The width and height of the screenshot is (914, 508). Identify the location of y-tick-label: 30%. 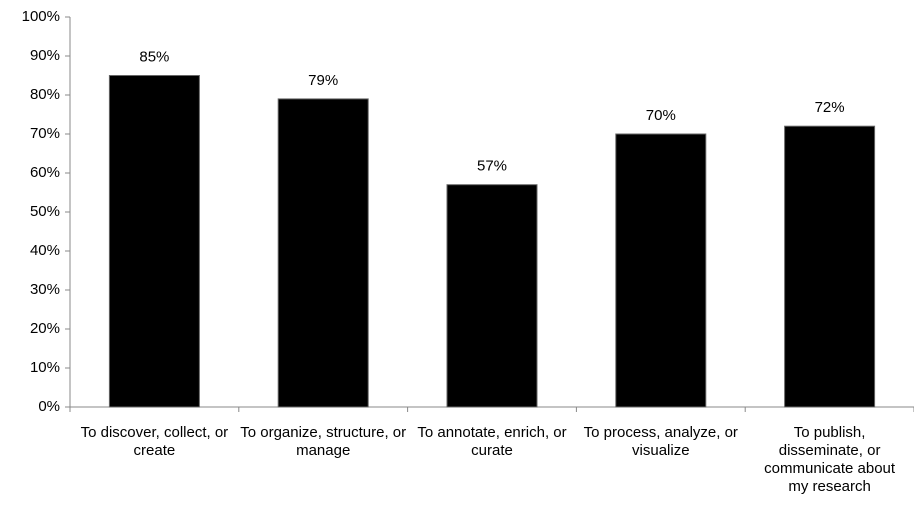
(45, 289).